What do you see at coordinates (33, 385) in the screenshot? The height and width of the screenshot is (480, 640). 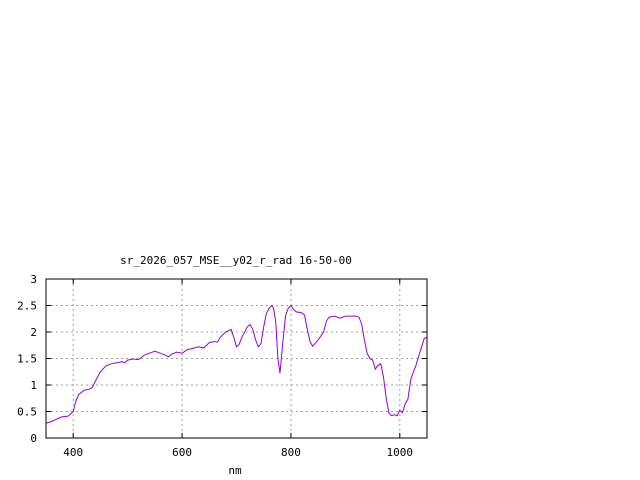 I see `y-tick-label: 1` at bounding box center [33, 385].